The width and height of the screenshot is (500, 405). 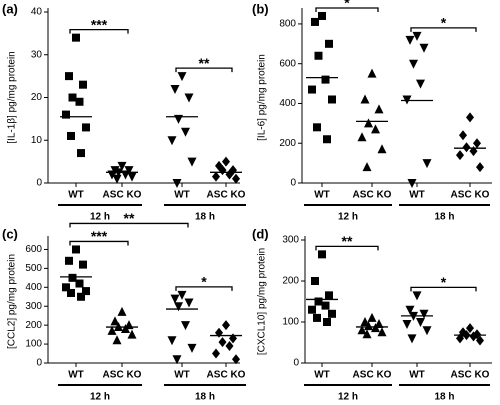 What do you see at coordinates (287, 24) in the screenshot?
I see `y-tick-label: 800` at bounding box center [287, 24].